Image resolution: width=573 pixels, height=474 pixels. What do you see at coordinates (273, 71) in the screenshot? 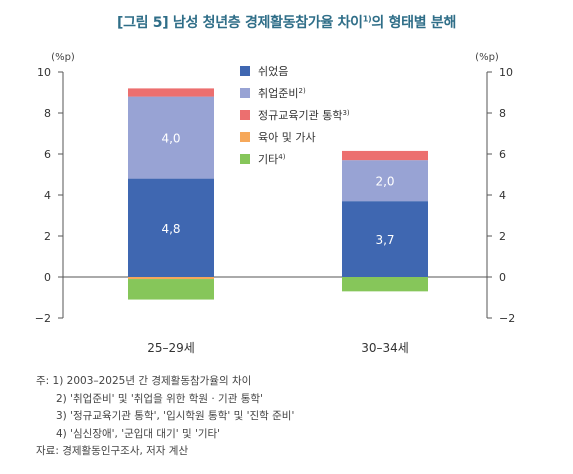
I see `legend-label: 쉬었음` at bounding box center [273, 71].